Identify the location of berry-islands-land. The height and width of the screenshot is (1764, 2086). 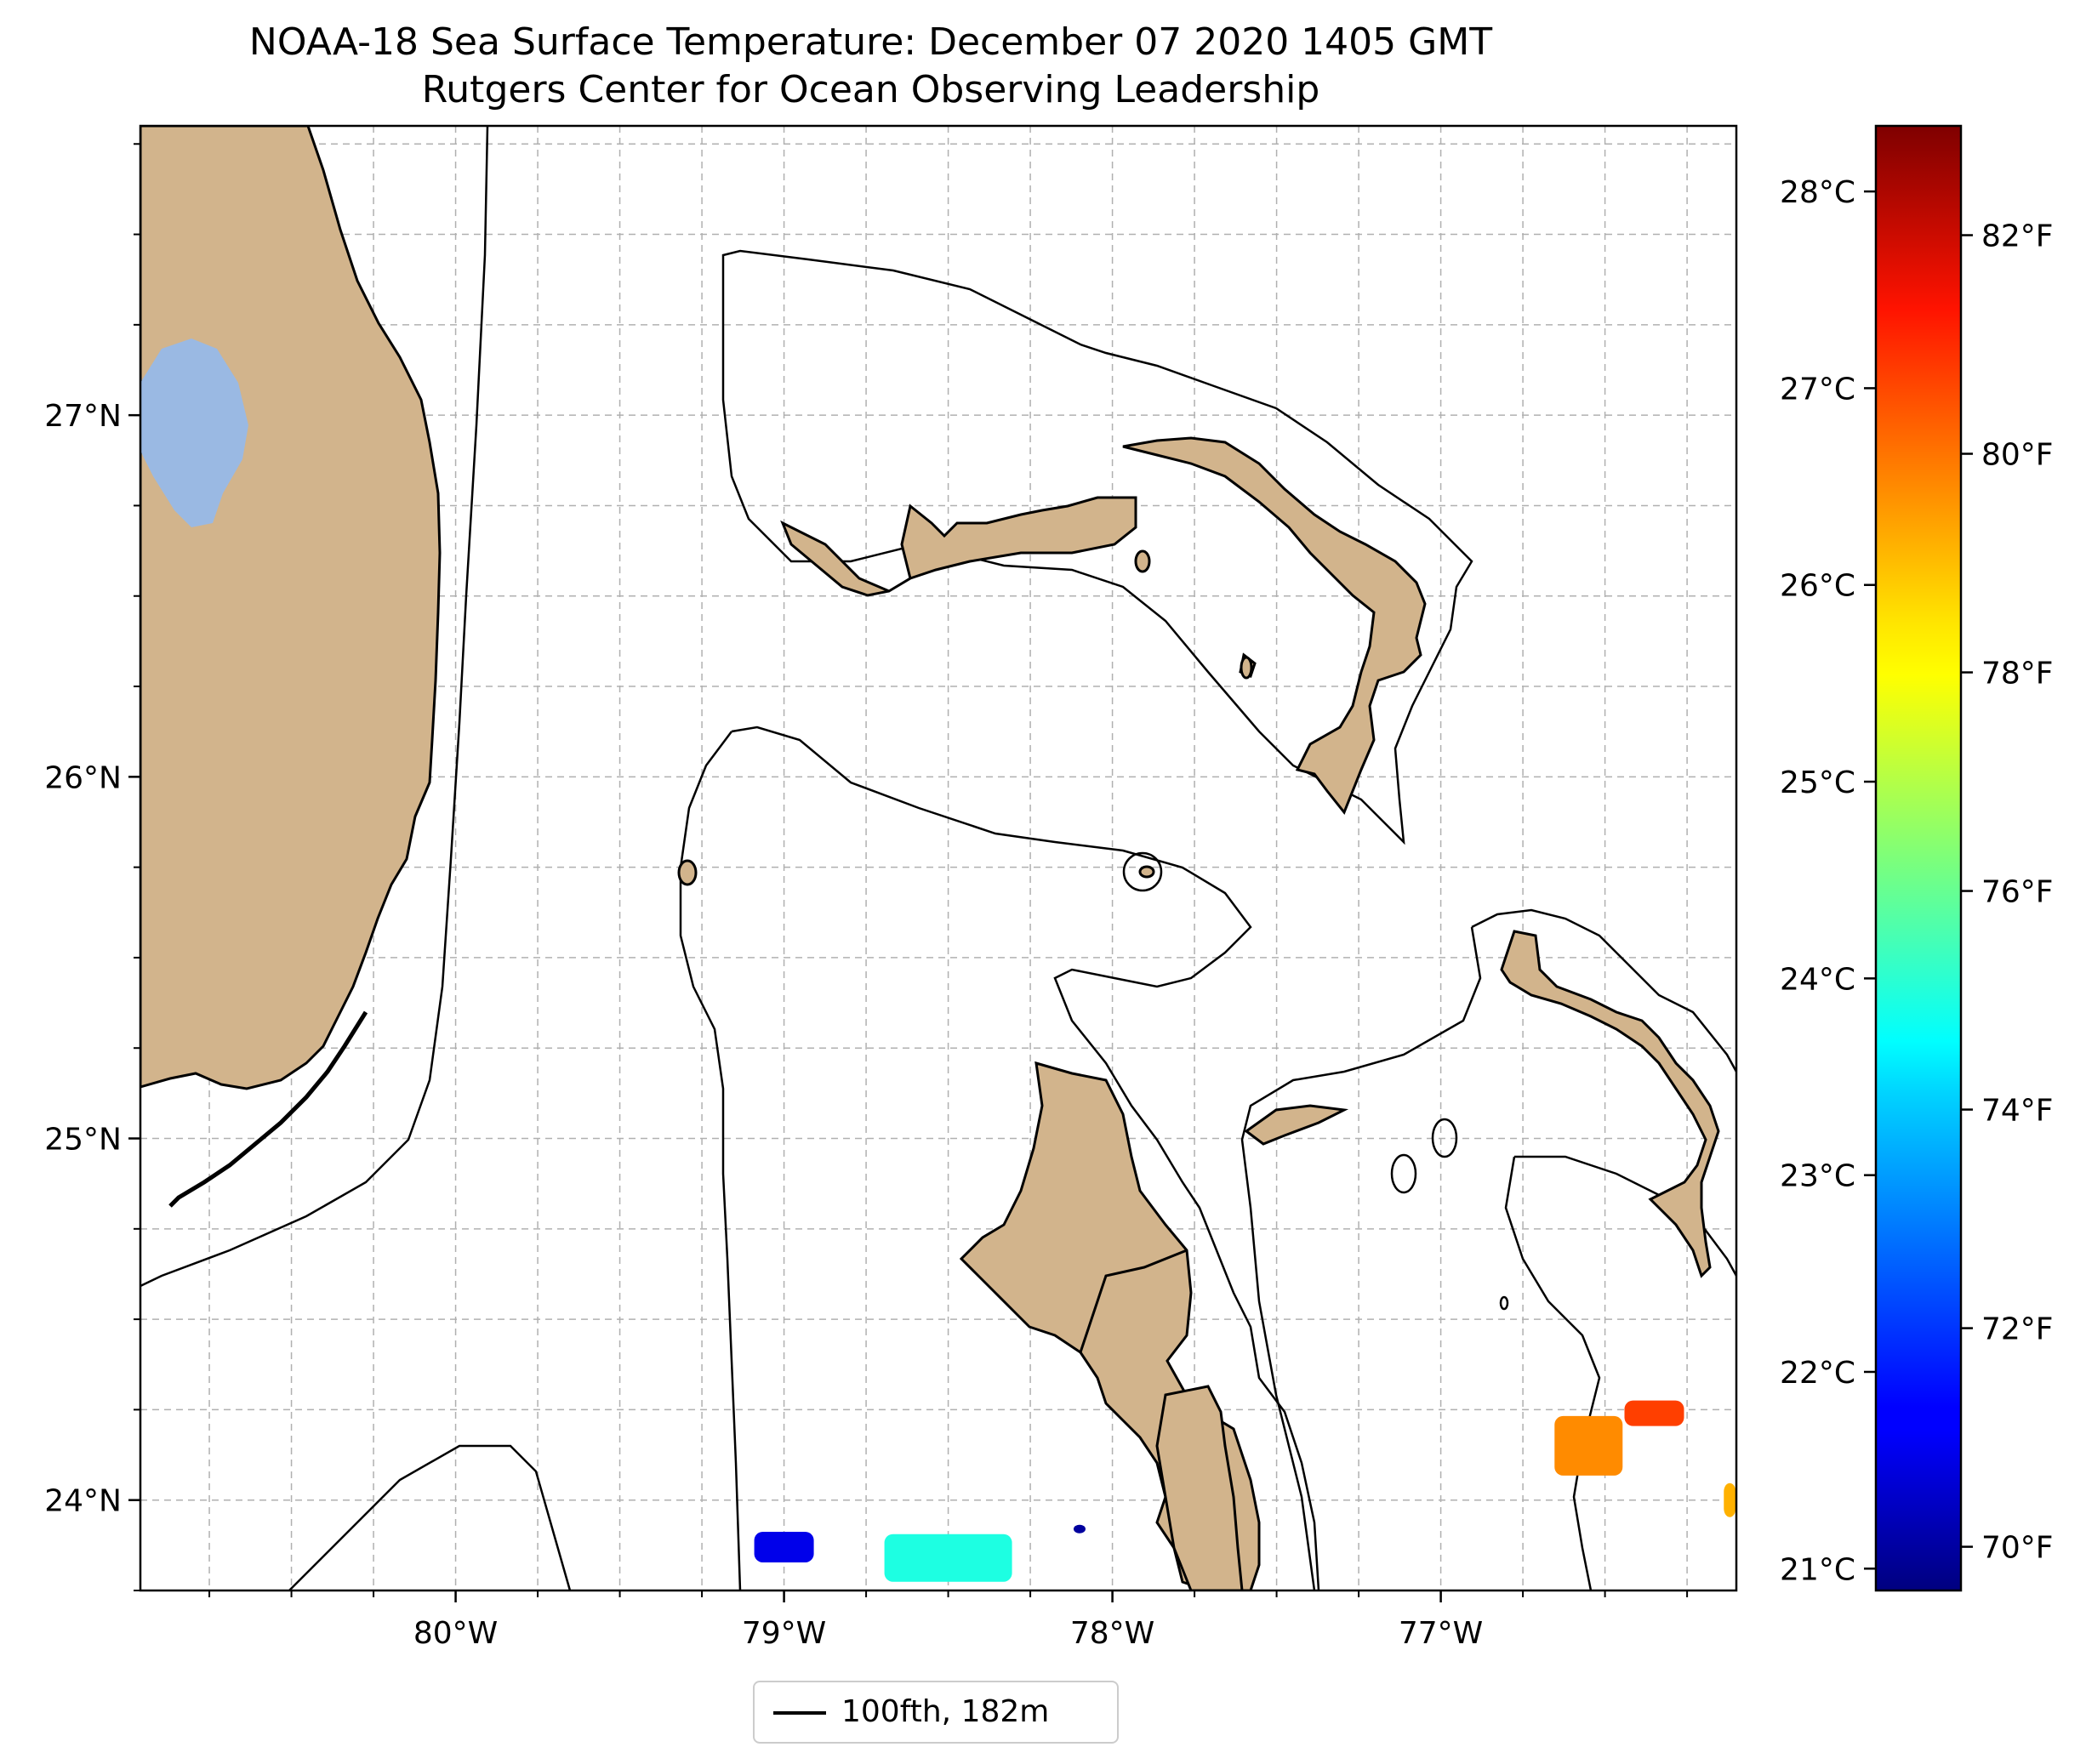
(1296, 1125).